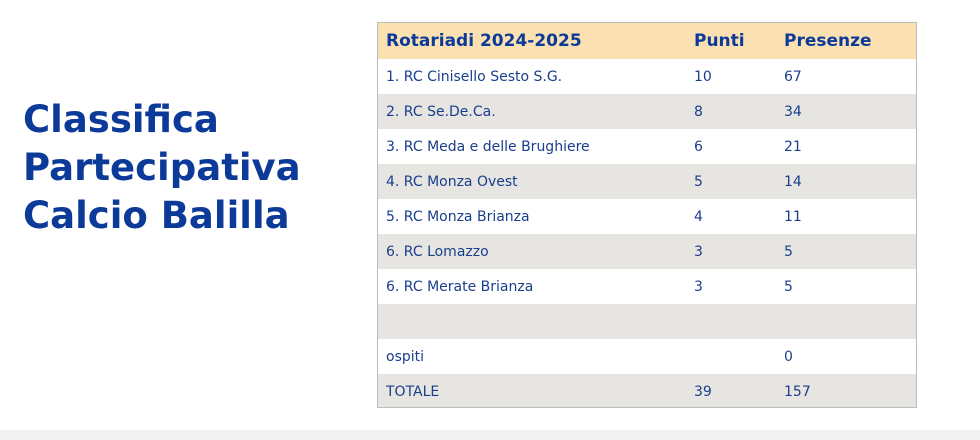 The image size is (980, 440). Describe the element at coordinates (788, 356) in the screenshot. I see `attendance-cell: 0` at that location.